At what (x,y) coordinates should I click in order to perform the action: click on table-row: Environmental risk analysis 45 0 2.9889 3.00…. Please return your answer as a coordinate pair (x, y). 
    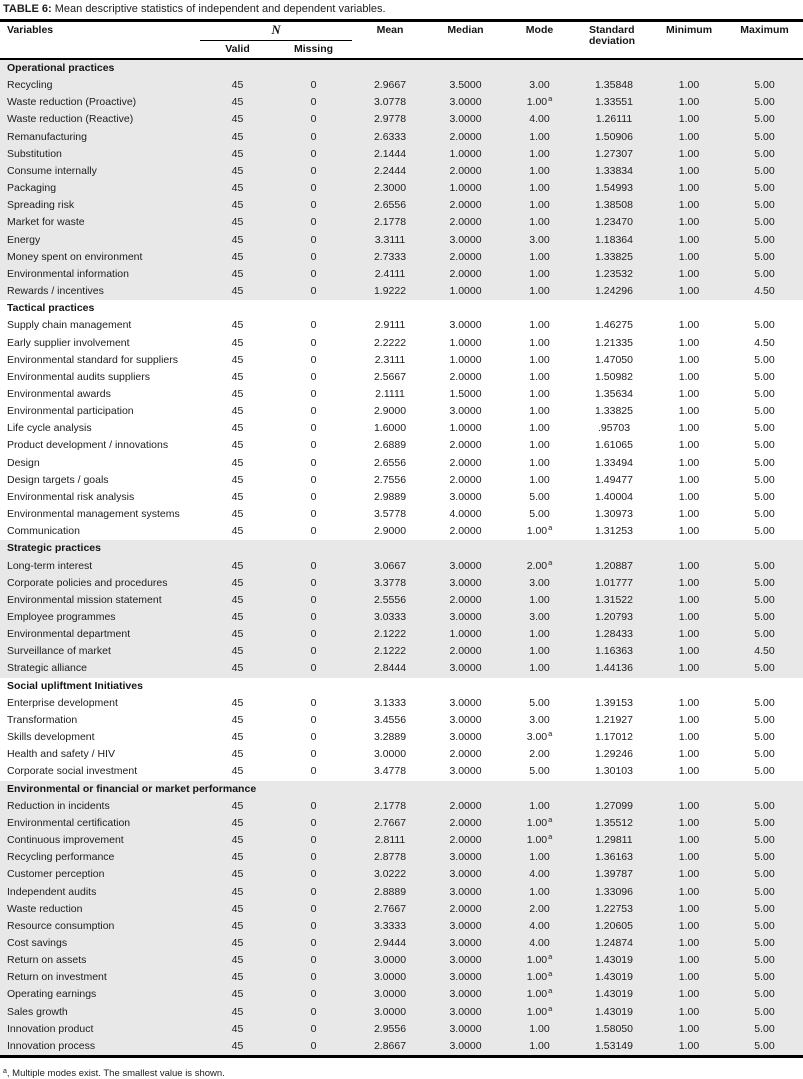
    Looking at the image, I should click on (401, 497).